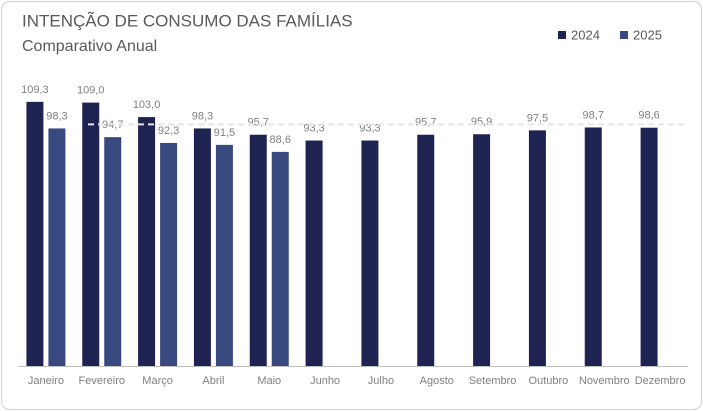 This screenshot has height=411, width=703. I want to click on x-tick-label: Novembro, so click(604, 381).